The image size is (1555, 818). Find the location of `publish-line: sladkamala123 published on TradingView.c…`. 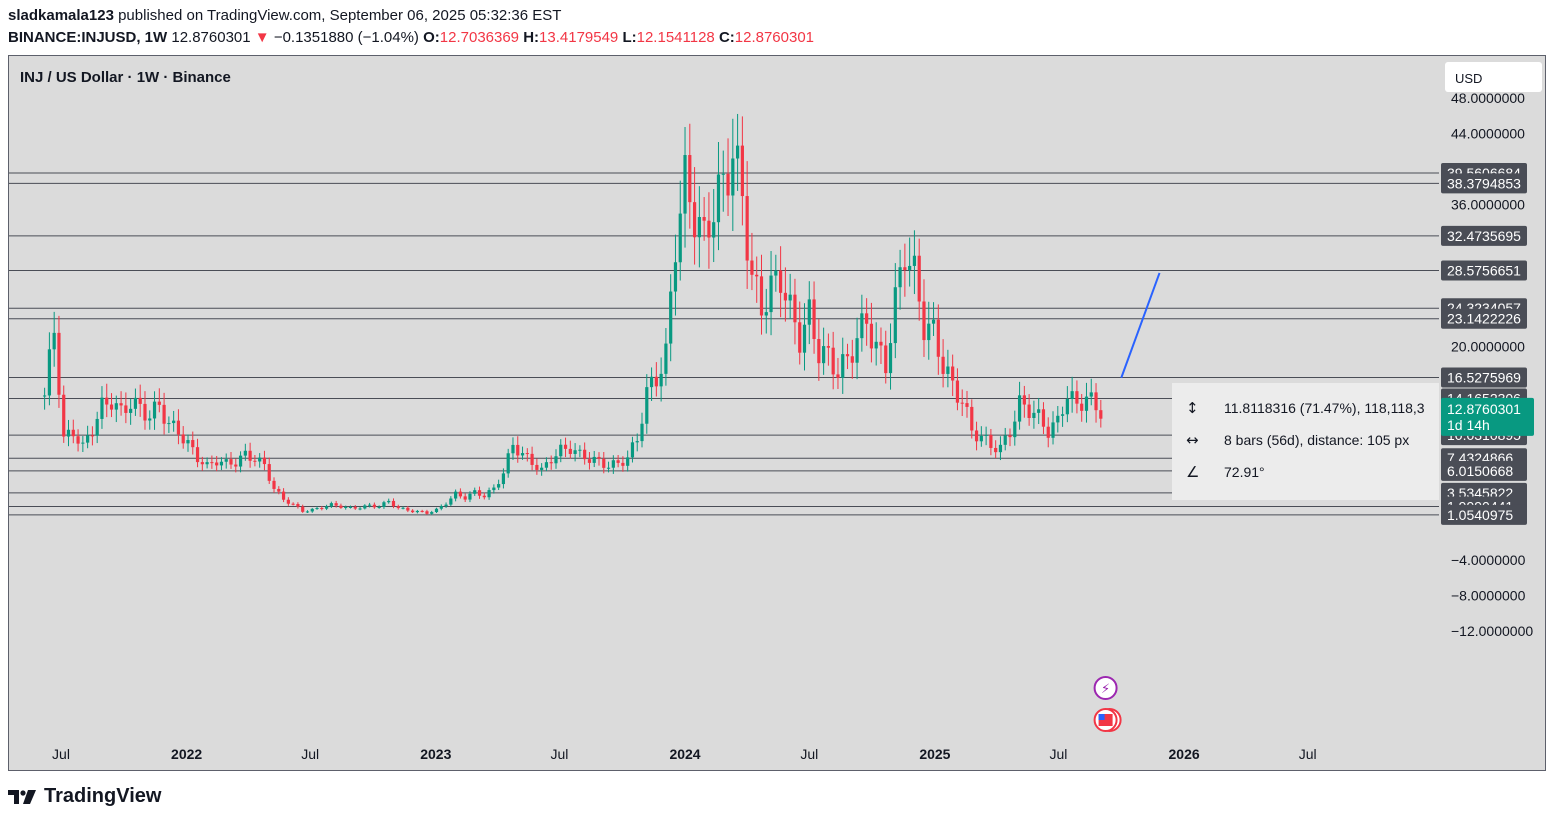

publish-line: sladkamala123 published on TradingView.c… is located at coordinates (284, 15).